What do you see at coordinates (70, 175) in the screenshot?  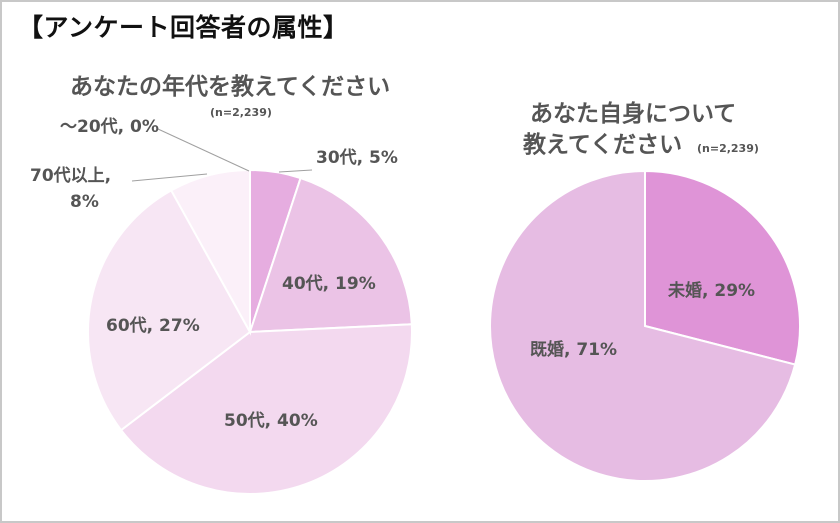 I see `data-label-70s-line1: 70代以上,` at bounding box center [70, 175].